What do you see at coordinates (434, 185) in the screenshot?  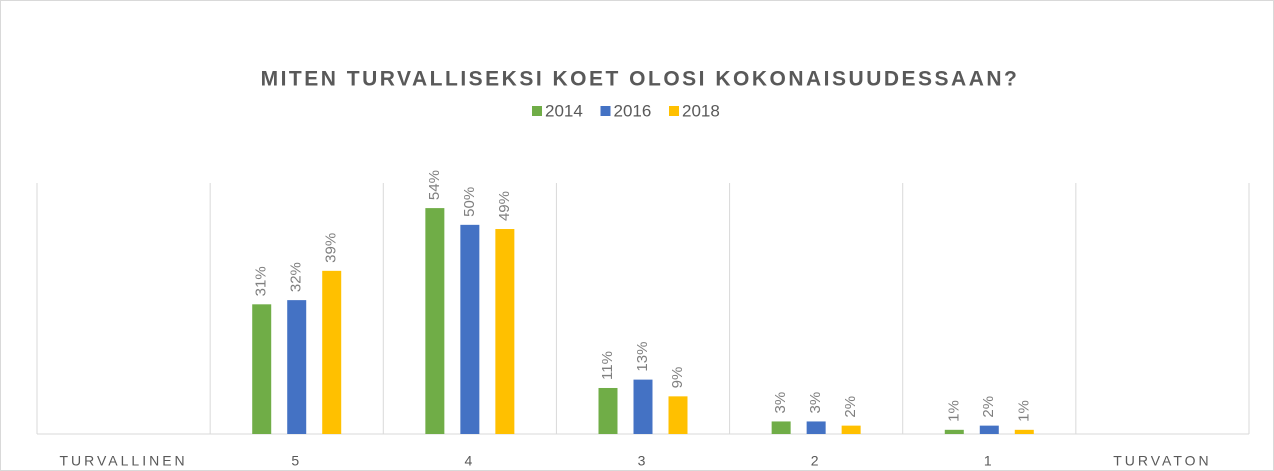 I see `data-label: 54%` at bounding box center [434, 185].